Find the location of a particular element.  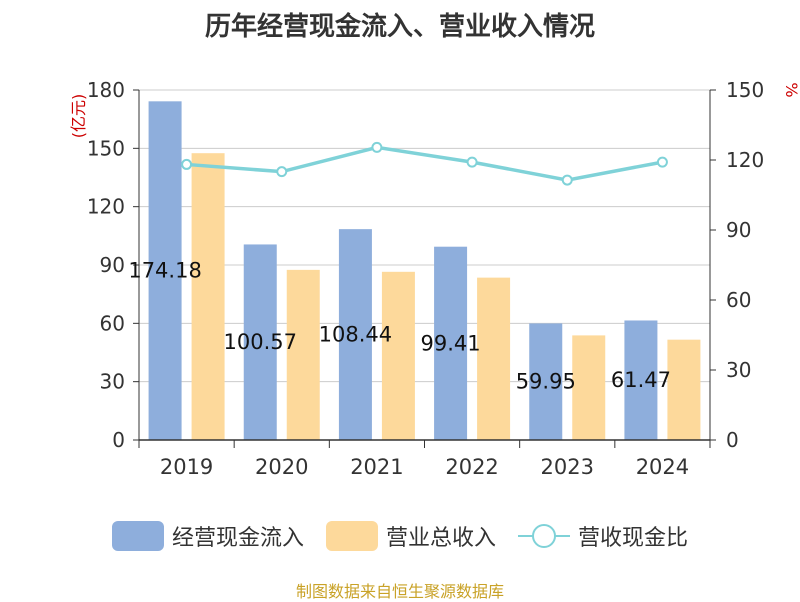

bar-data-label: 108.44 is located at coordinates (355, 335).